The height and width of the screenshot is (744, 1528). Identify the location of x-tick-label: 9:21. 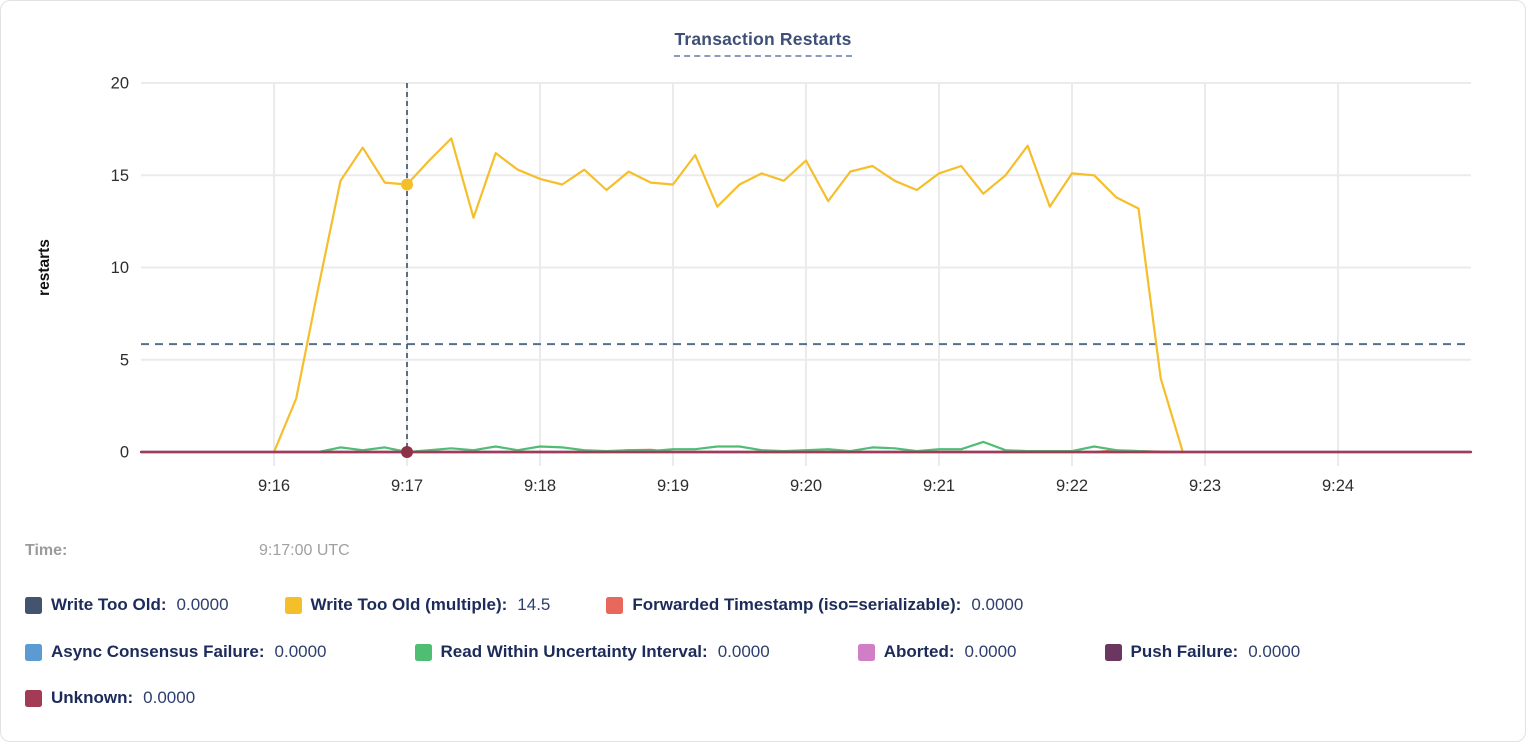
(939, 486).